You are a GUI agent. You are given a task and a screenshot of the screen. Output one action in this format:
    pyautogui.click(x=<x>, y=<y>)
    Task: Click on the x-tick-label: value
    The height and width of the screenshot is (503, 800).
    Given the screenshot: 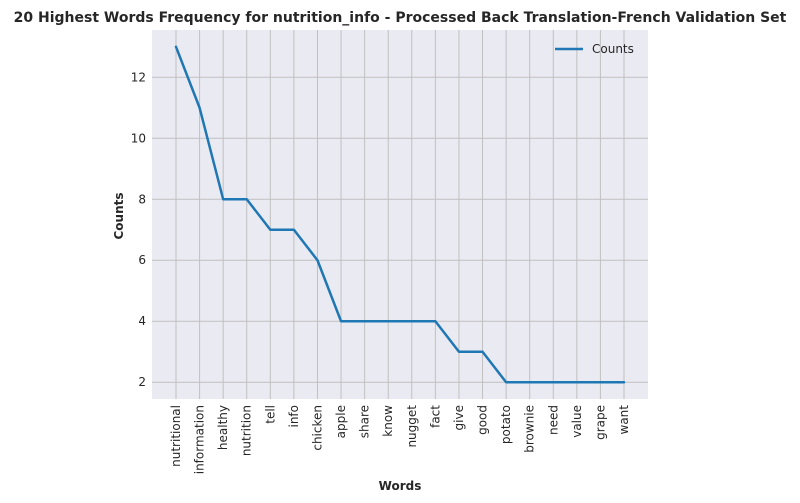 What is the action you would take?
    pyautogui.click(x=577, y=421)
    